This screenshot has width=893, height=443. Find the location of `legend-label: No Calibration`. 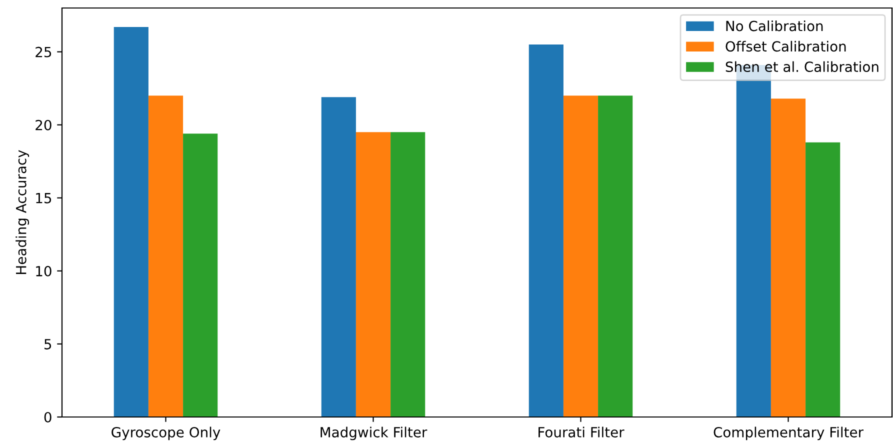

legend-label: No Calibration is located at coordinates (774, 26).